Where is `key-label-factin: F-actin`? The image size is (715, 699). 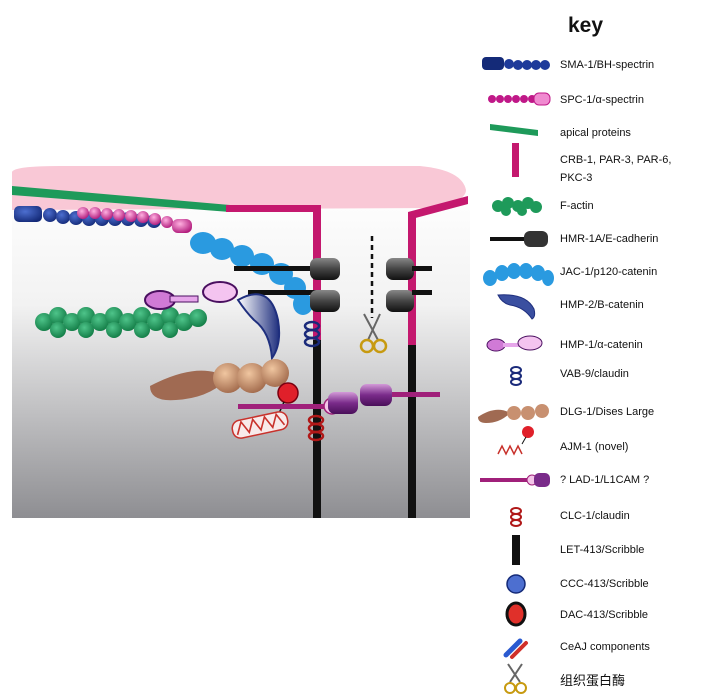
key-label-factin: F-actin is located at coordinates (577, 206).